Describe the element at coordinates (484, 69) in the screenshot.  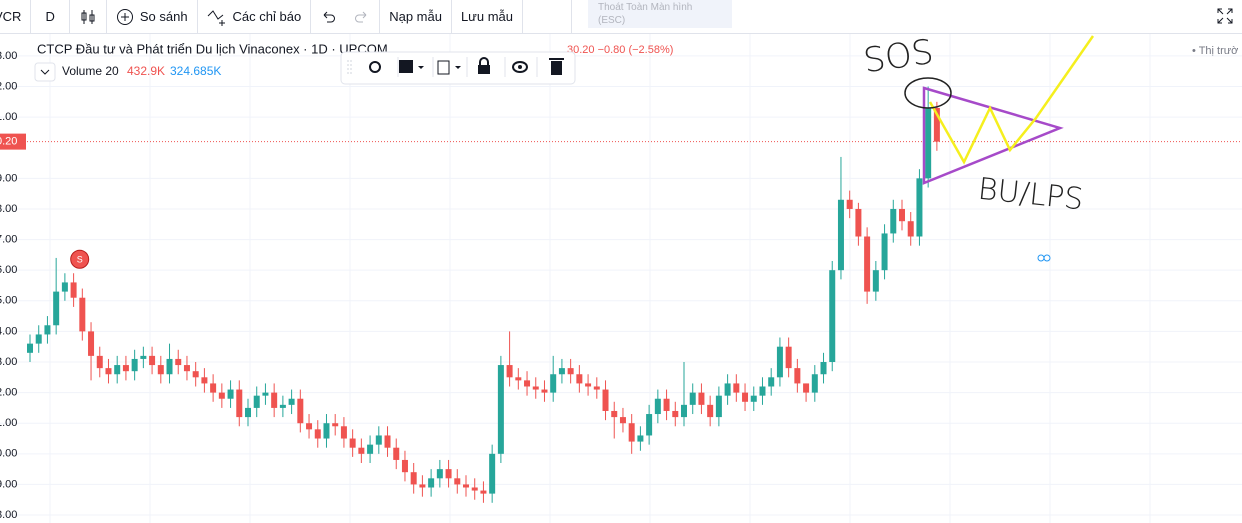
I see `lock-icon` at that location.